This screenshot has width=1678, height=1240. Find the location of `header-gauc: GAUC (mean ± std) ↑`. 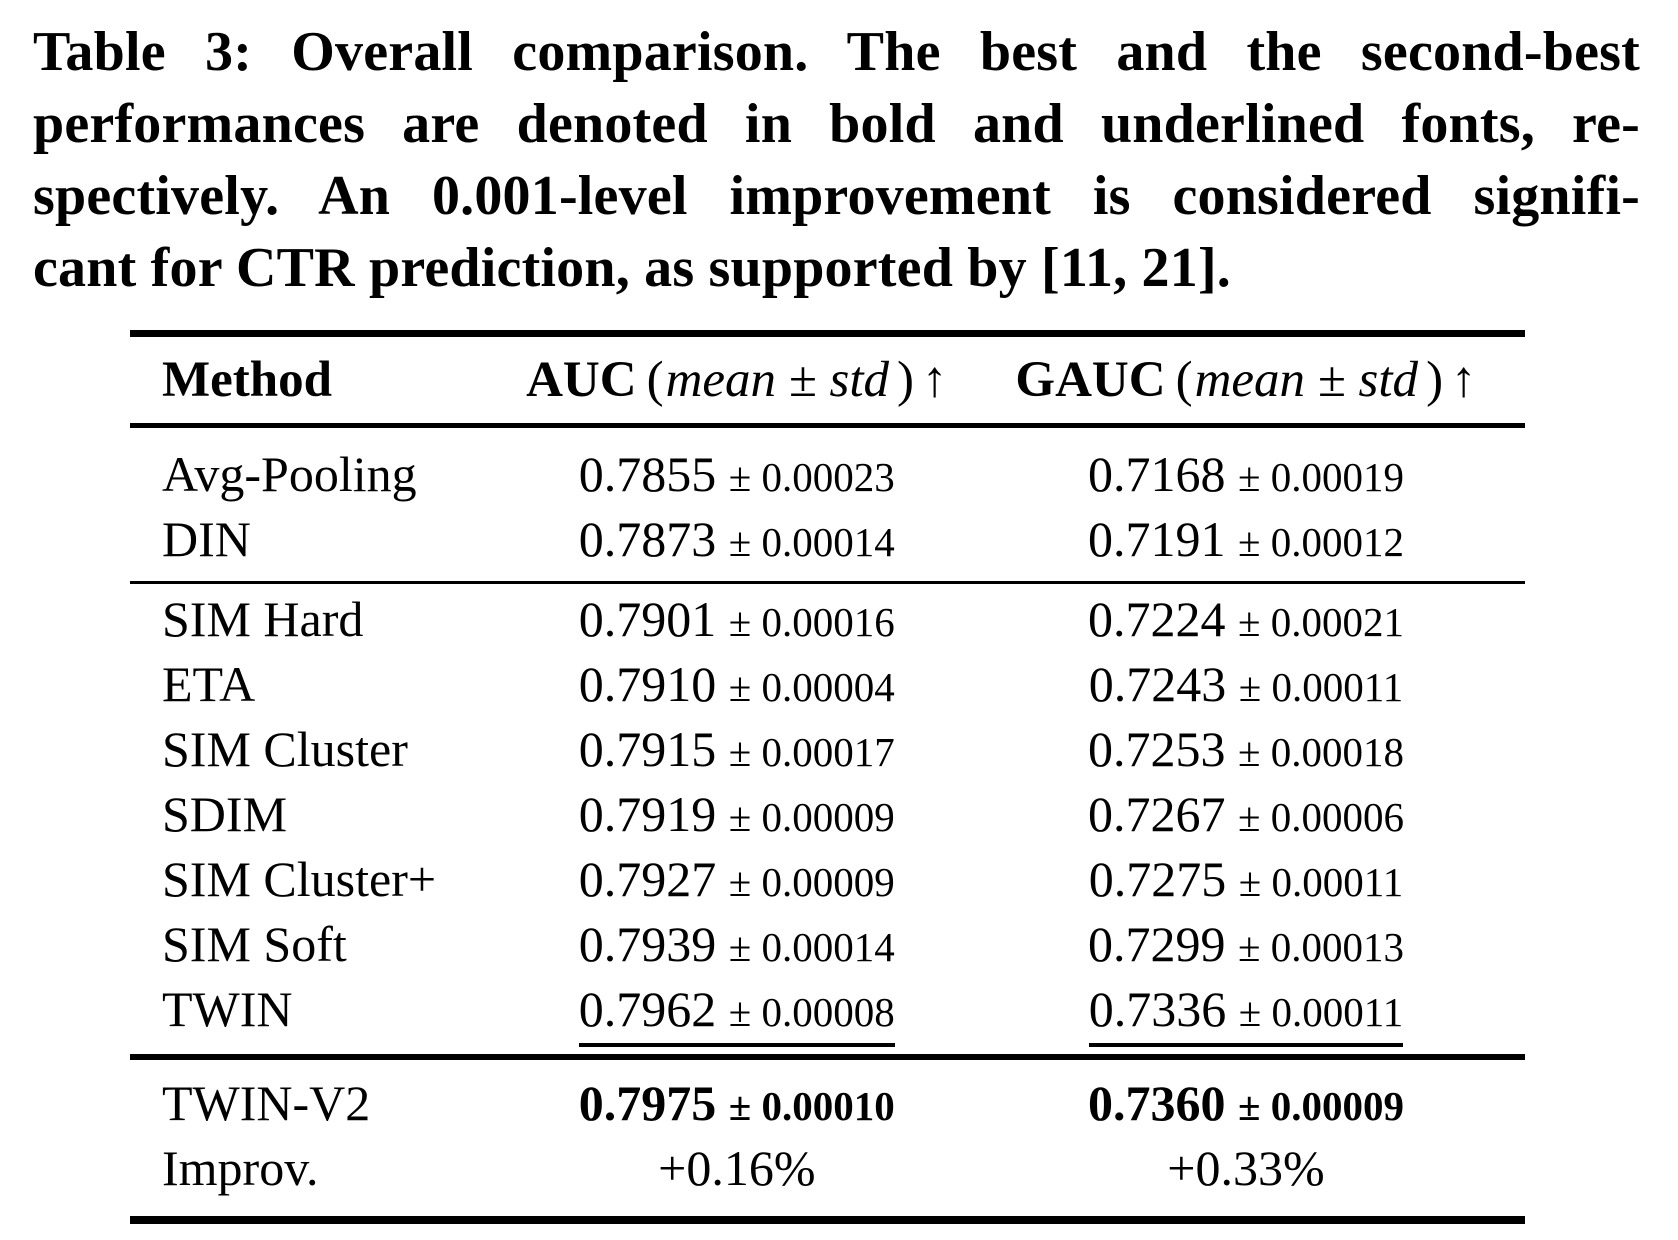

header-gauc: GAUC (mean ± std) ↑ is located at coordinates (1246, 380).